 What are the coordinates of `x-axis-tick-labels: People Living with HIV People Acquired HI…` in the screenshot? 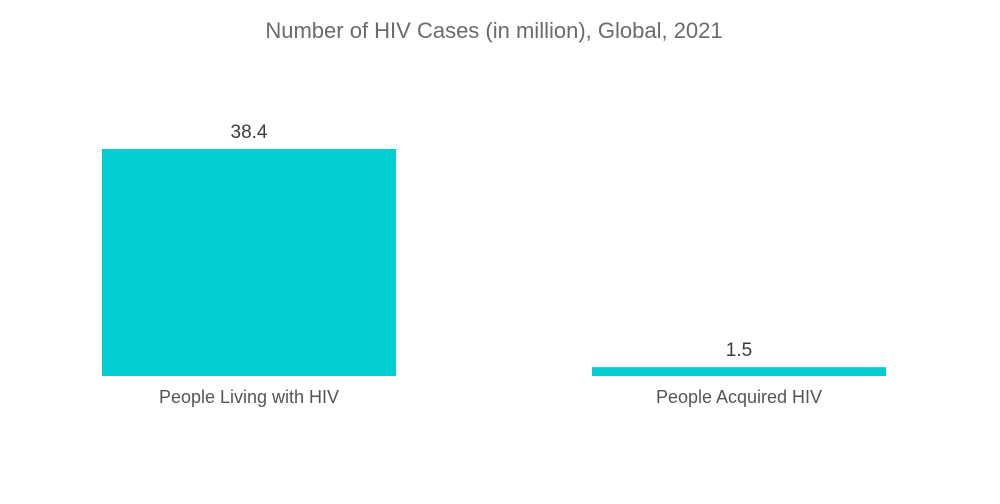 It's located at (490, 397).